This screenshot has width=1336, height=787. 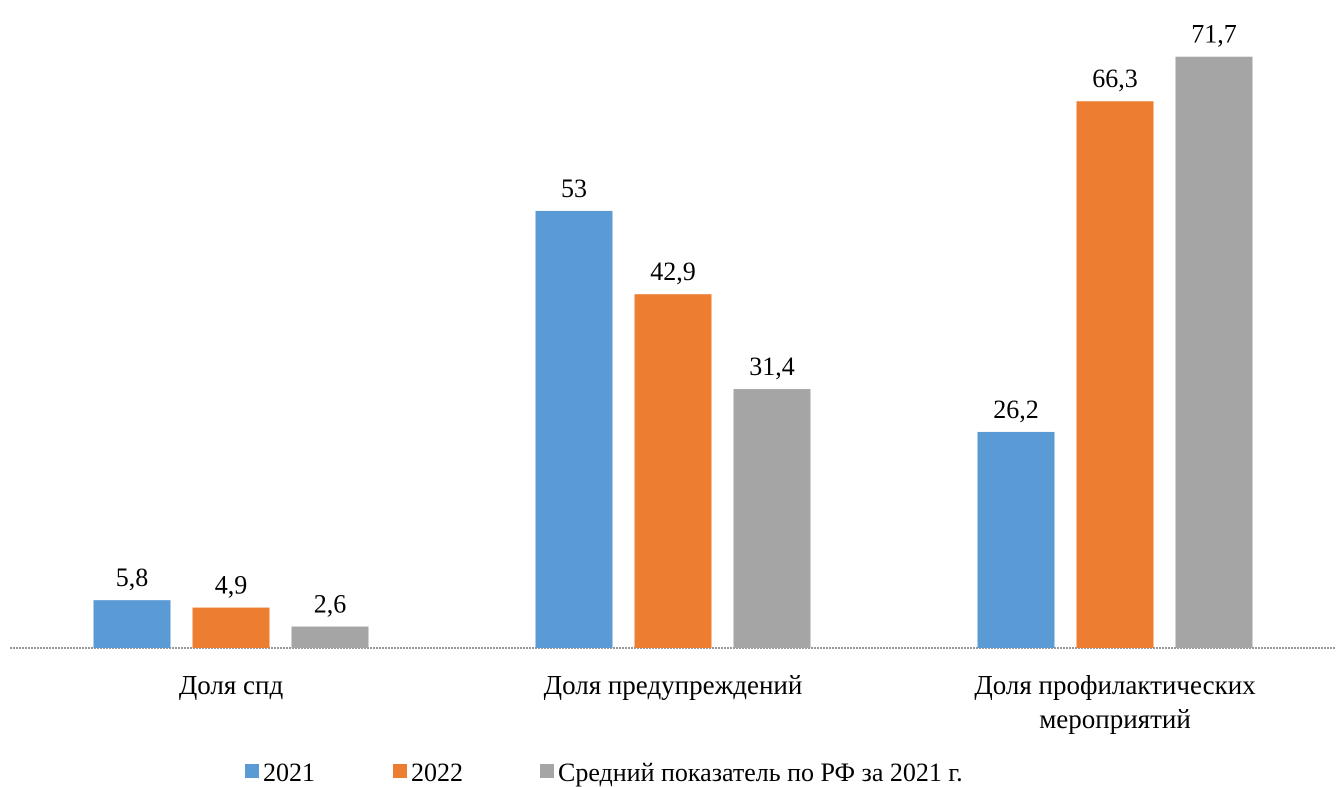 What do you see at coordinates (1115, 702) in the screenshot?
I see `x-tick-label: Доля профилактических мероприятий` at bounding box center [1115, 702].